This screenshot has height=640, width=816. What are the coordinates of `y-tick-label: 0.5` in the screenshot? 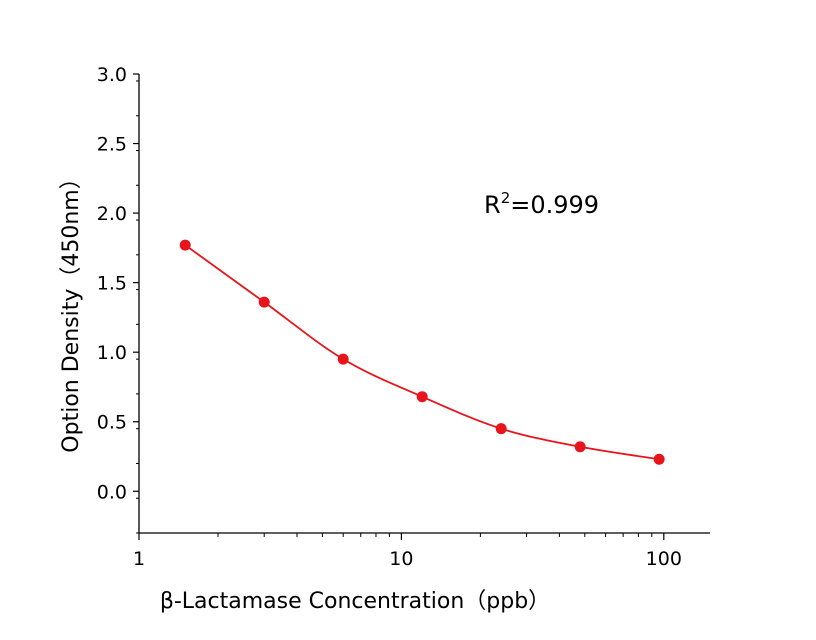 It's located at (112, 423).